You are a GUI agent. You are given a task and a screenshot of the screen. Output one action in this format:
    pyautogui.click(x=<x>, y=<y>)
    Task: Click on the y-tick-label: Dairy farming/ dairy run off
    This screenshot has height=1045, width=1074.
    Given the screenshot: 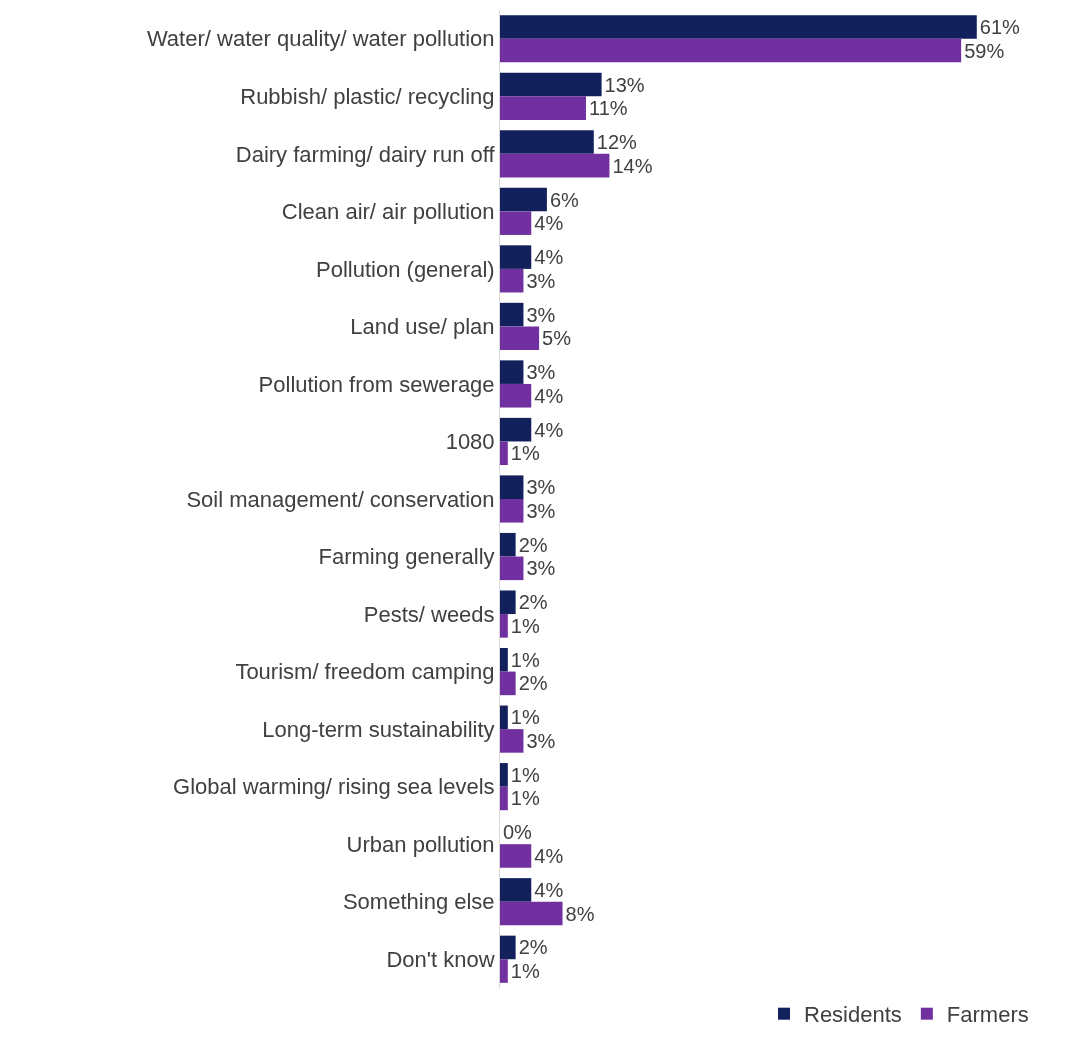 What is the action you would take?
    pyautogui.click(x=365, y=154)
    